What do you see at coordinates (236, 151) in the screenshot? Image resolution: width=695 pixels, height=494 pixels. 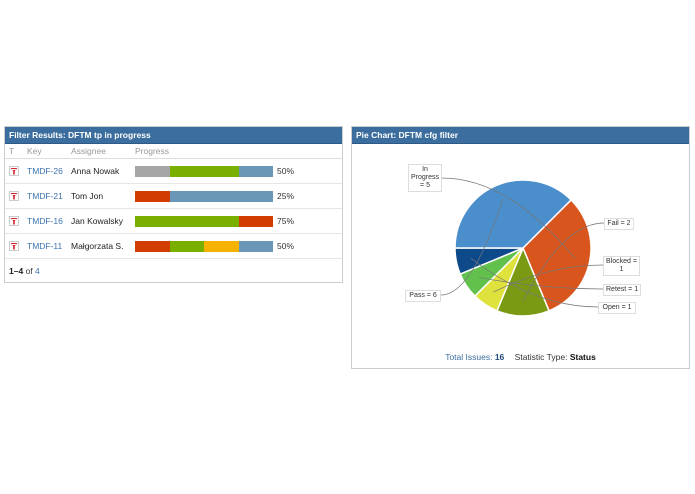 I see `col-progress: Progress` at bounding box center [236, 151].